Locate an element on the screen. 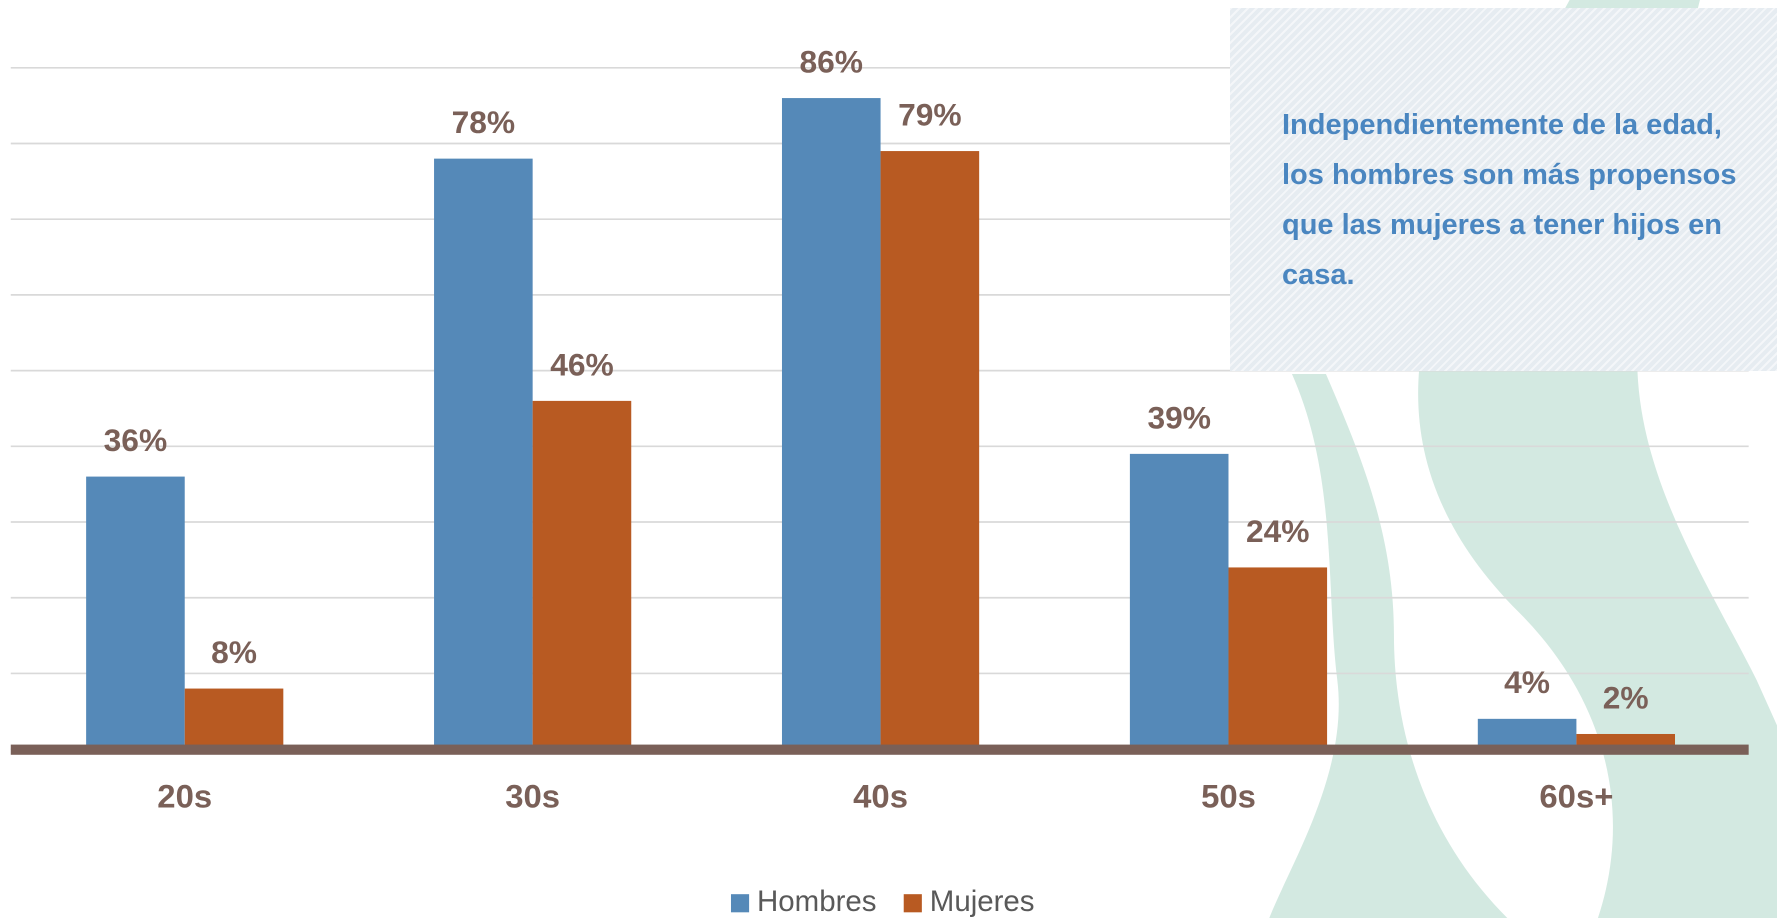 The width and height of the screenshot is (1777, 918). value-label: 4% is located at coordinates (1527, 682).